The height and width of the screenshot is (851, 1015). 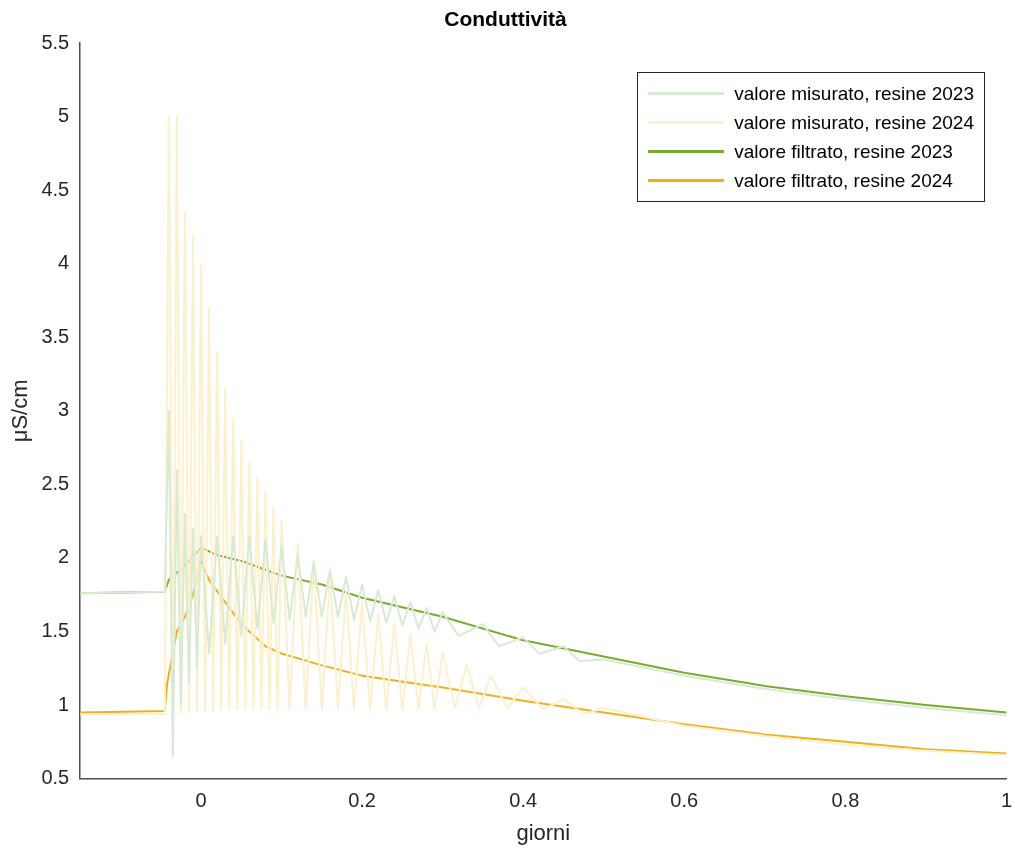 What do you see at coordinates (506, 19) in the screenshot?
I see `chart-title: Conduttività` at bounding box center [506, 19].